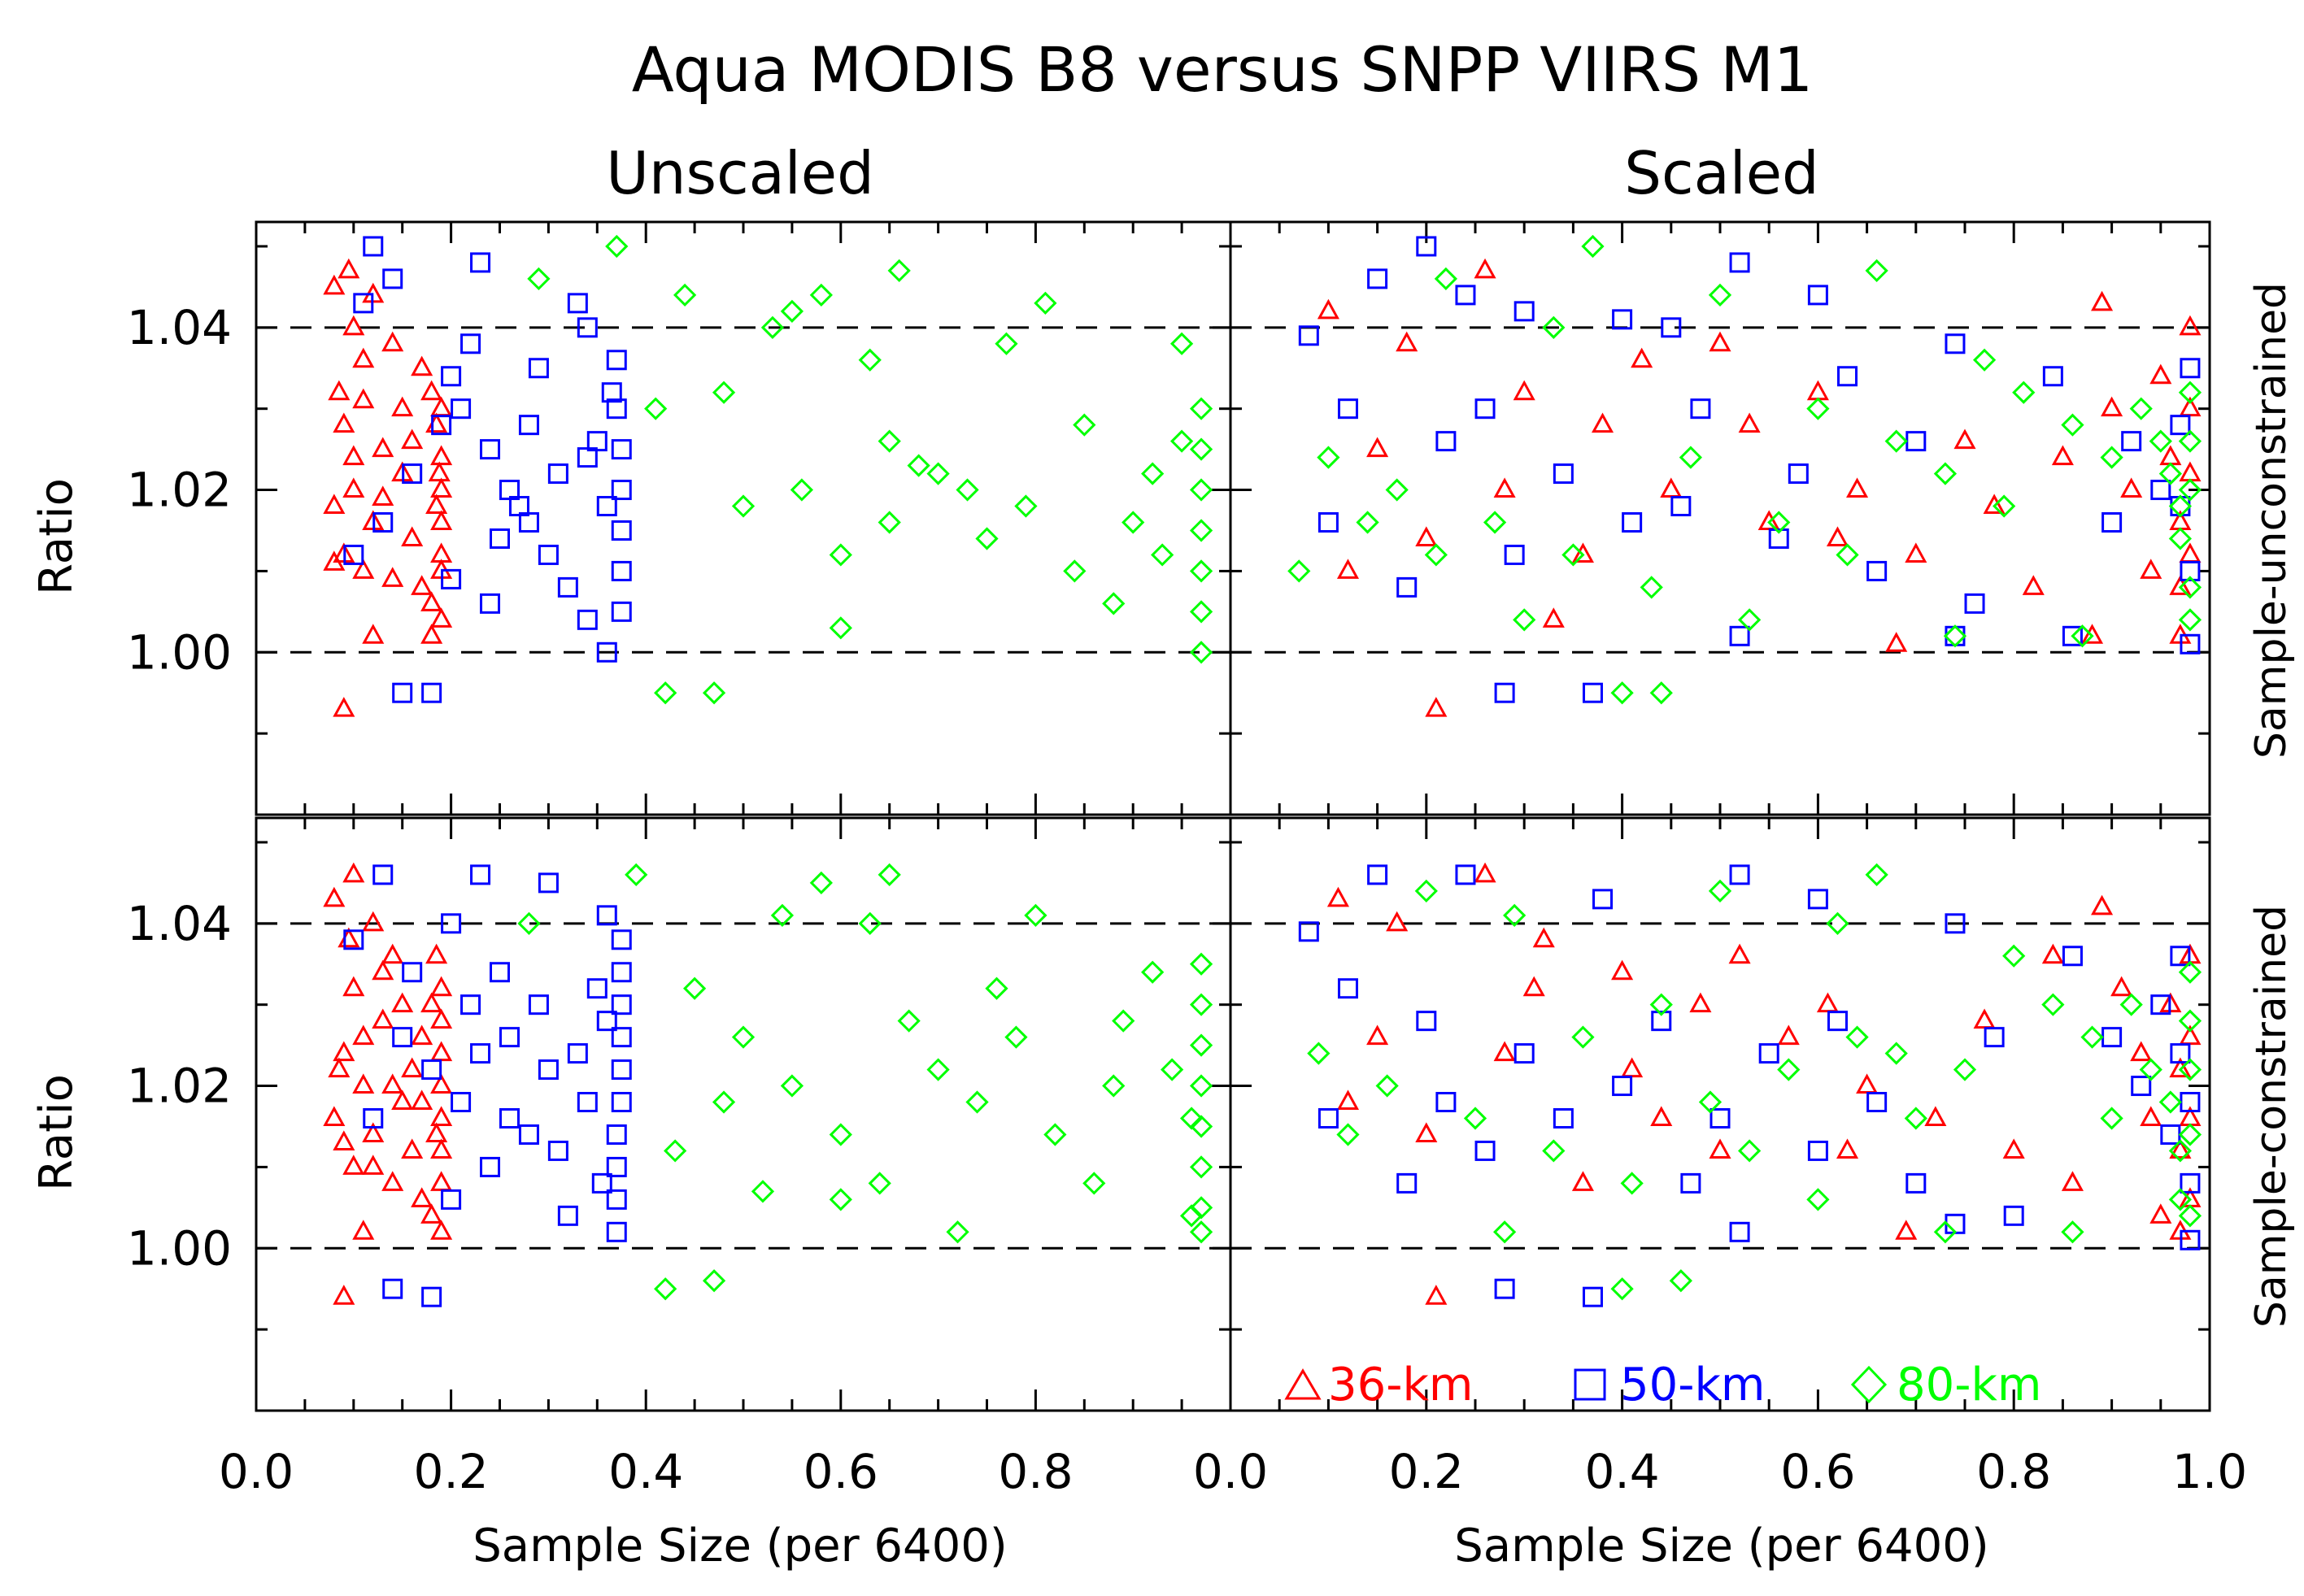  I want to click on legend: 36-km 50-km 80-km, so click(1662, 1385).